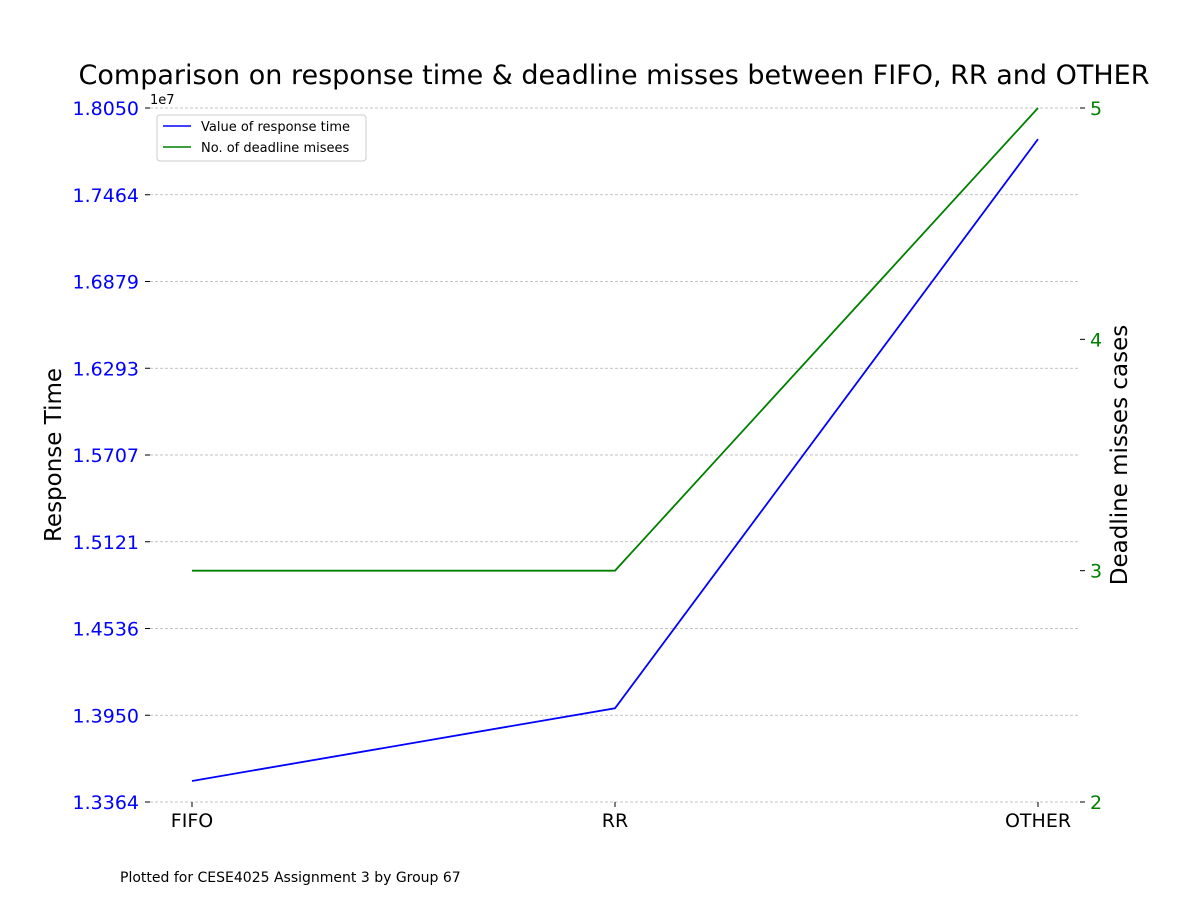 The width and height of the screenshot is (1200, 900). I want to click on left-tick-label: 1.3950, so click(106, 716).